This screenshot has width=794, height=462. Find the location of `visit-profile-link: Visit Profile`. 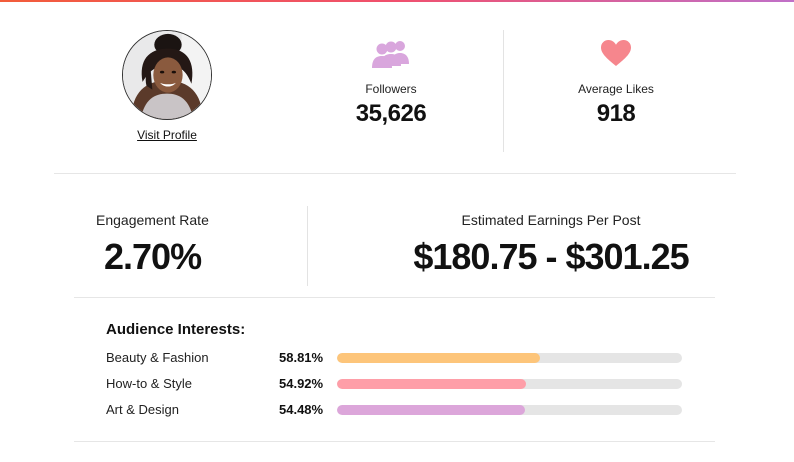

visit-profile-link: Visit Profile is located at coordinates (167, 135).